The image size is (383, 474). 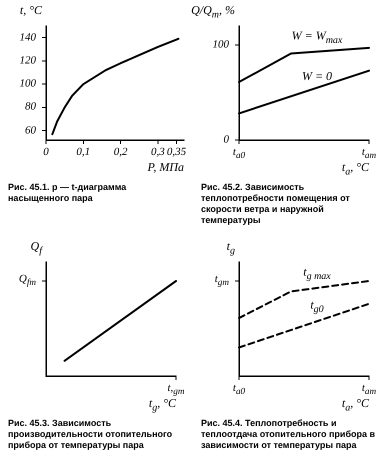 I want to click on series-label: W = 0, so click(x=317, y=75).